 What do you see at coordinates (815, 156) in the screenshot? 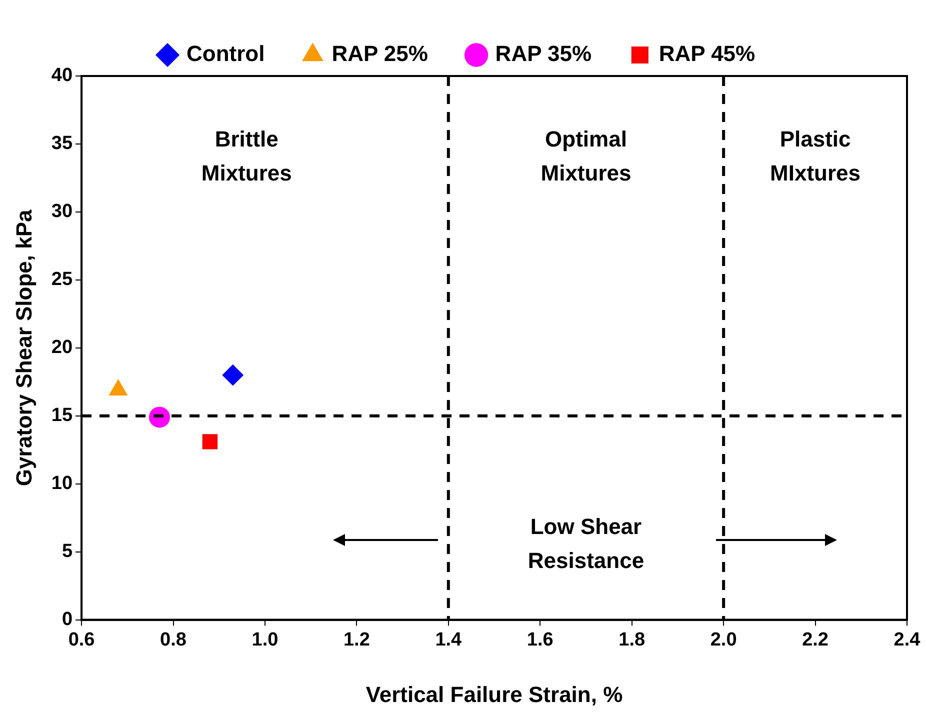
I see `annotation: Plastic MIxtures` at bounding box center [815, 156].